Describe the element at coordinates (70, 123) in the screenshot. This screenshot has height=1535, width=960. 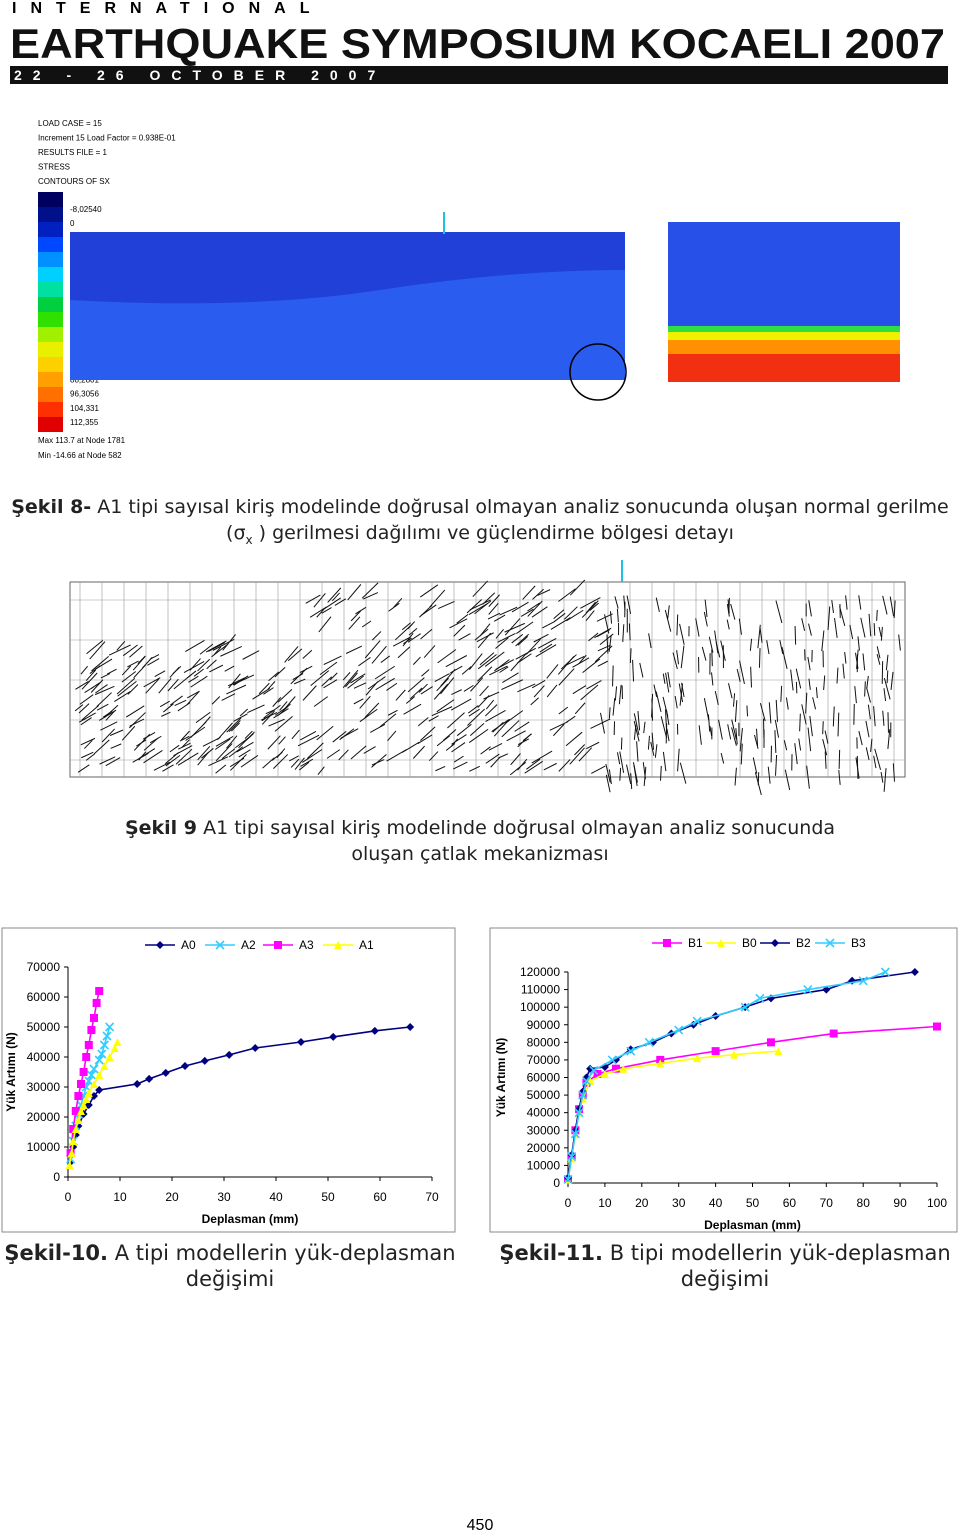
I see `run-info: LOAD CASE = 15` at that location.